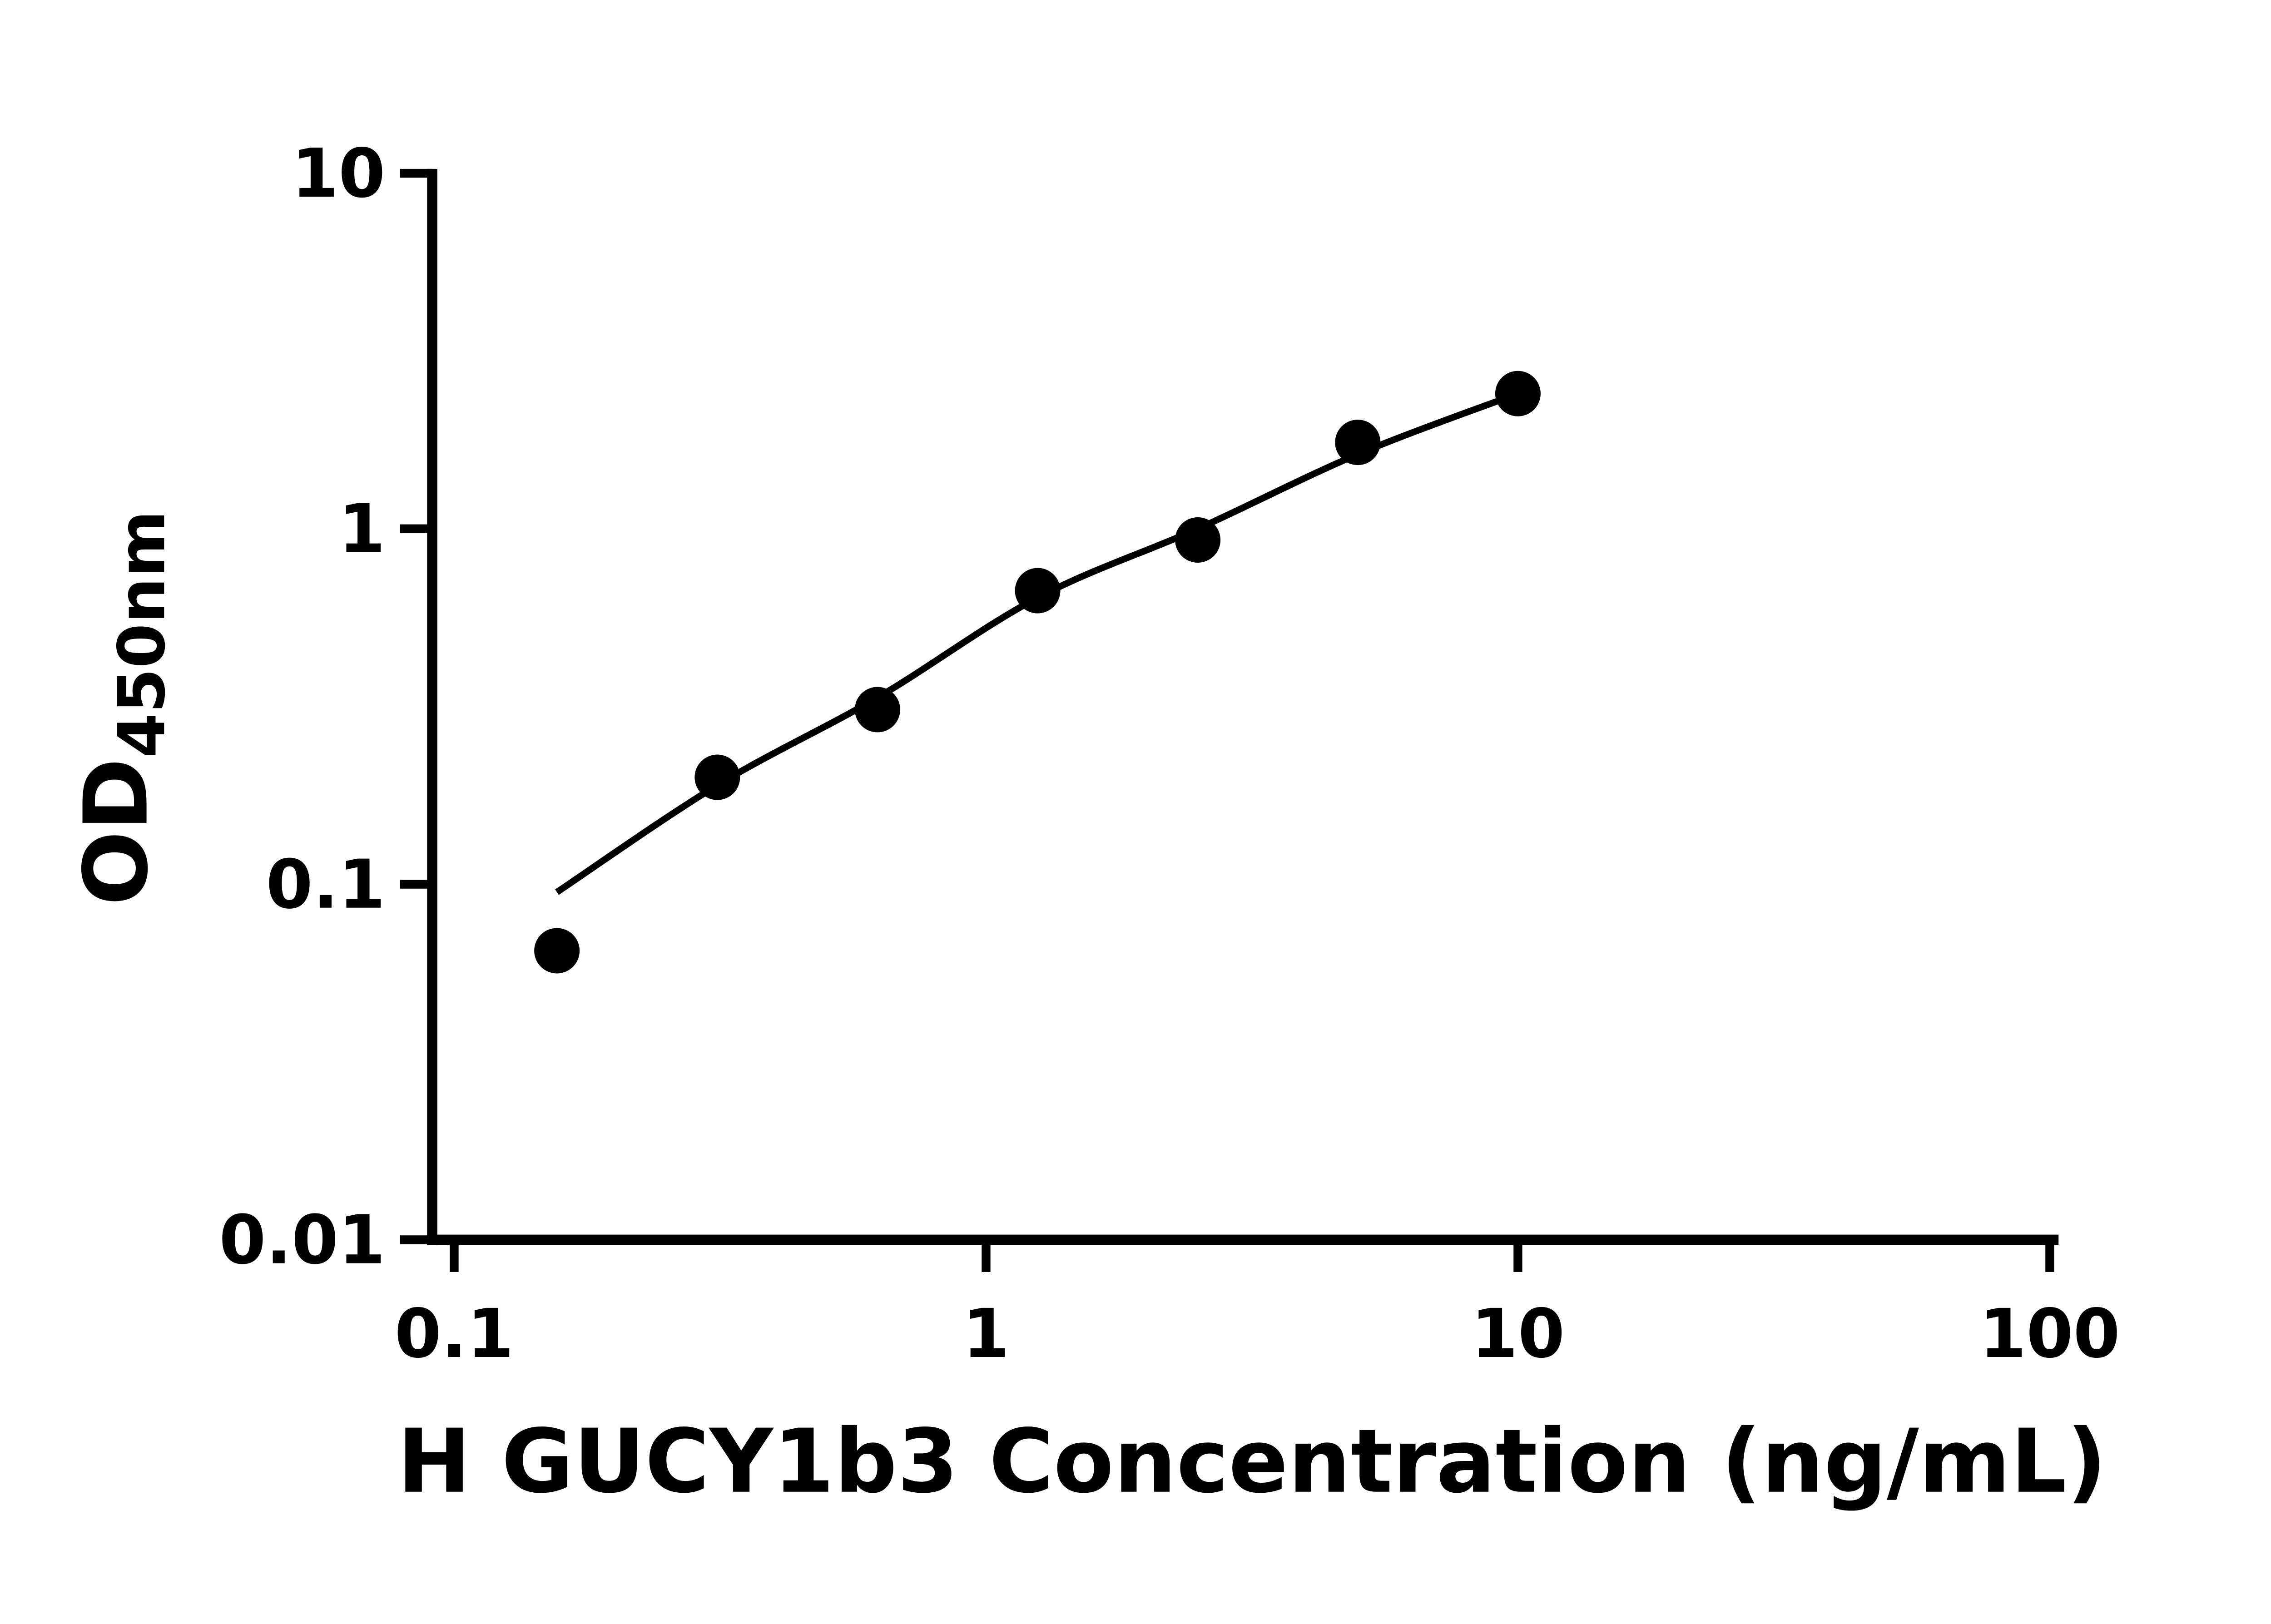 Image resolution: width=2271 pixels, height=1624 pixels. I want to click on y-axis-title: OD450nm, so click(122, 708).